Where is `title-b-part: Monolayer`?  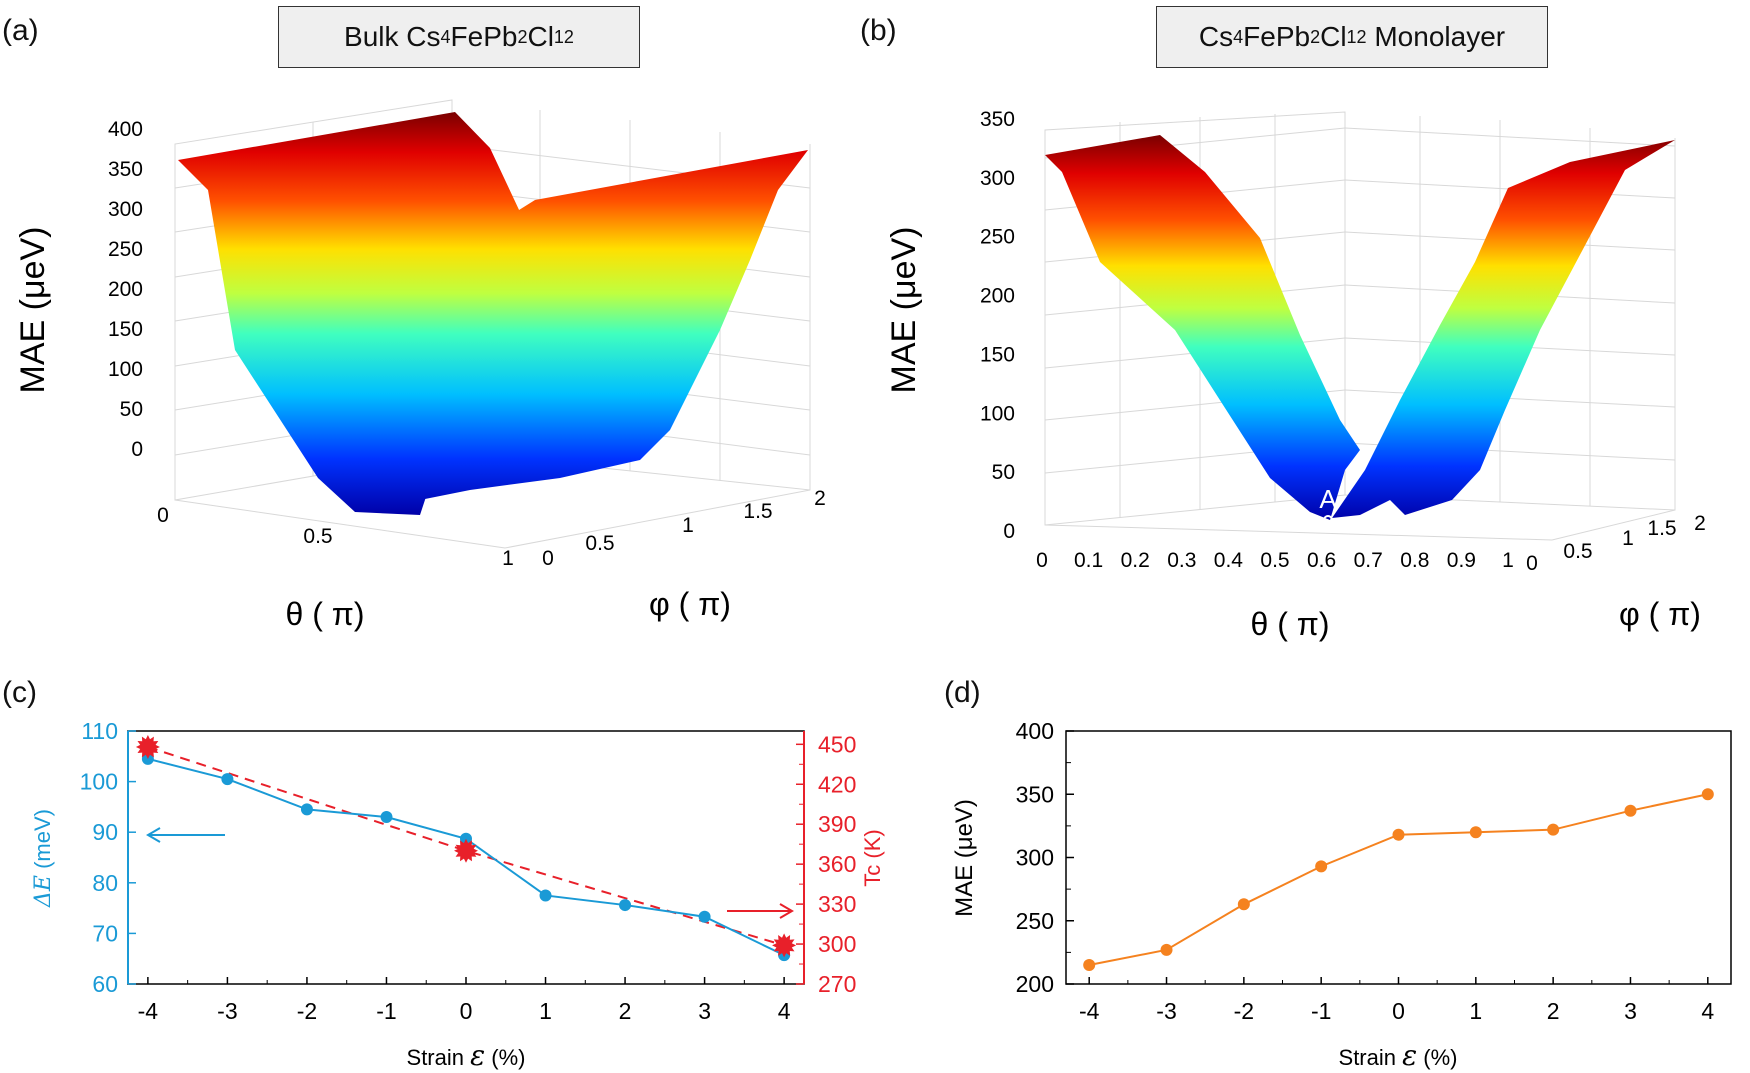
title-b-part: Monolayer is located at coordinates (1440, 36).